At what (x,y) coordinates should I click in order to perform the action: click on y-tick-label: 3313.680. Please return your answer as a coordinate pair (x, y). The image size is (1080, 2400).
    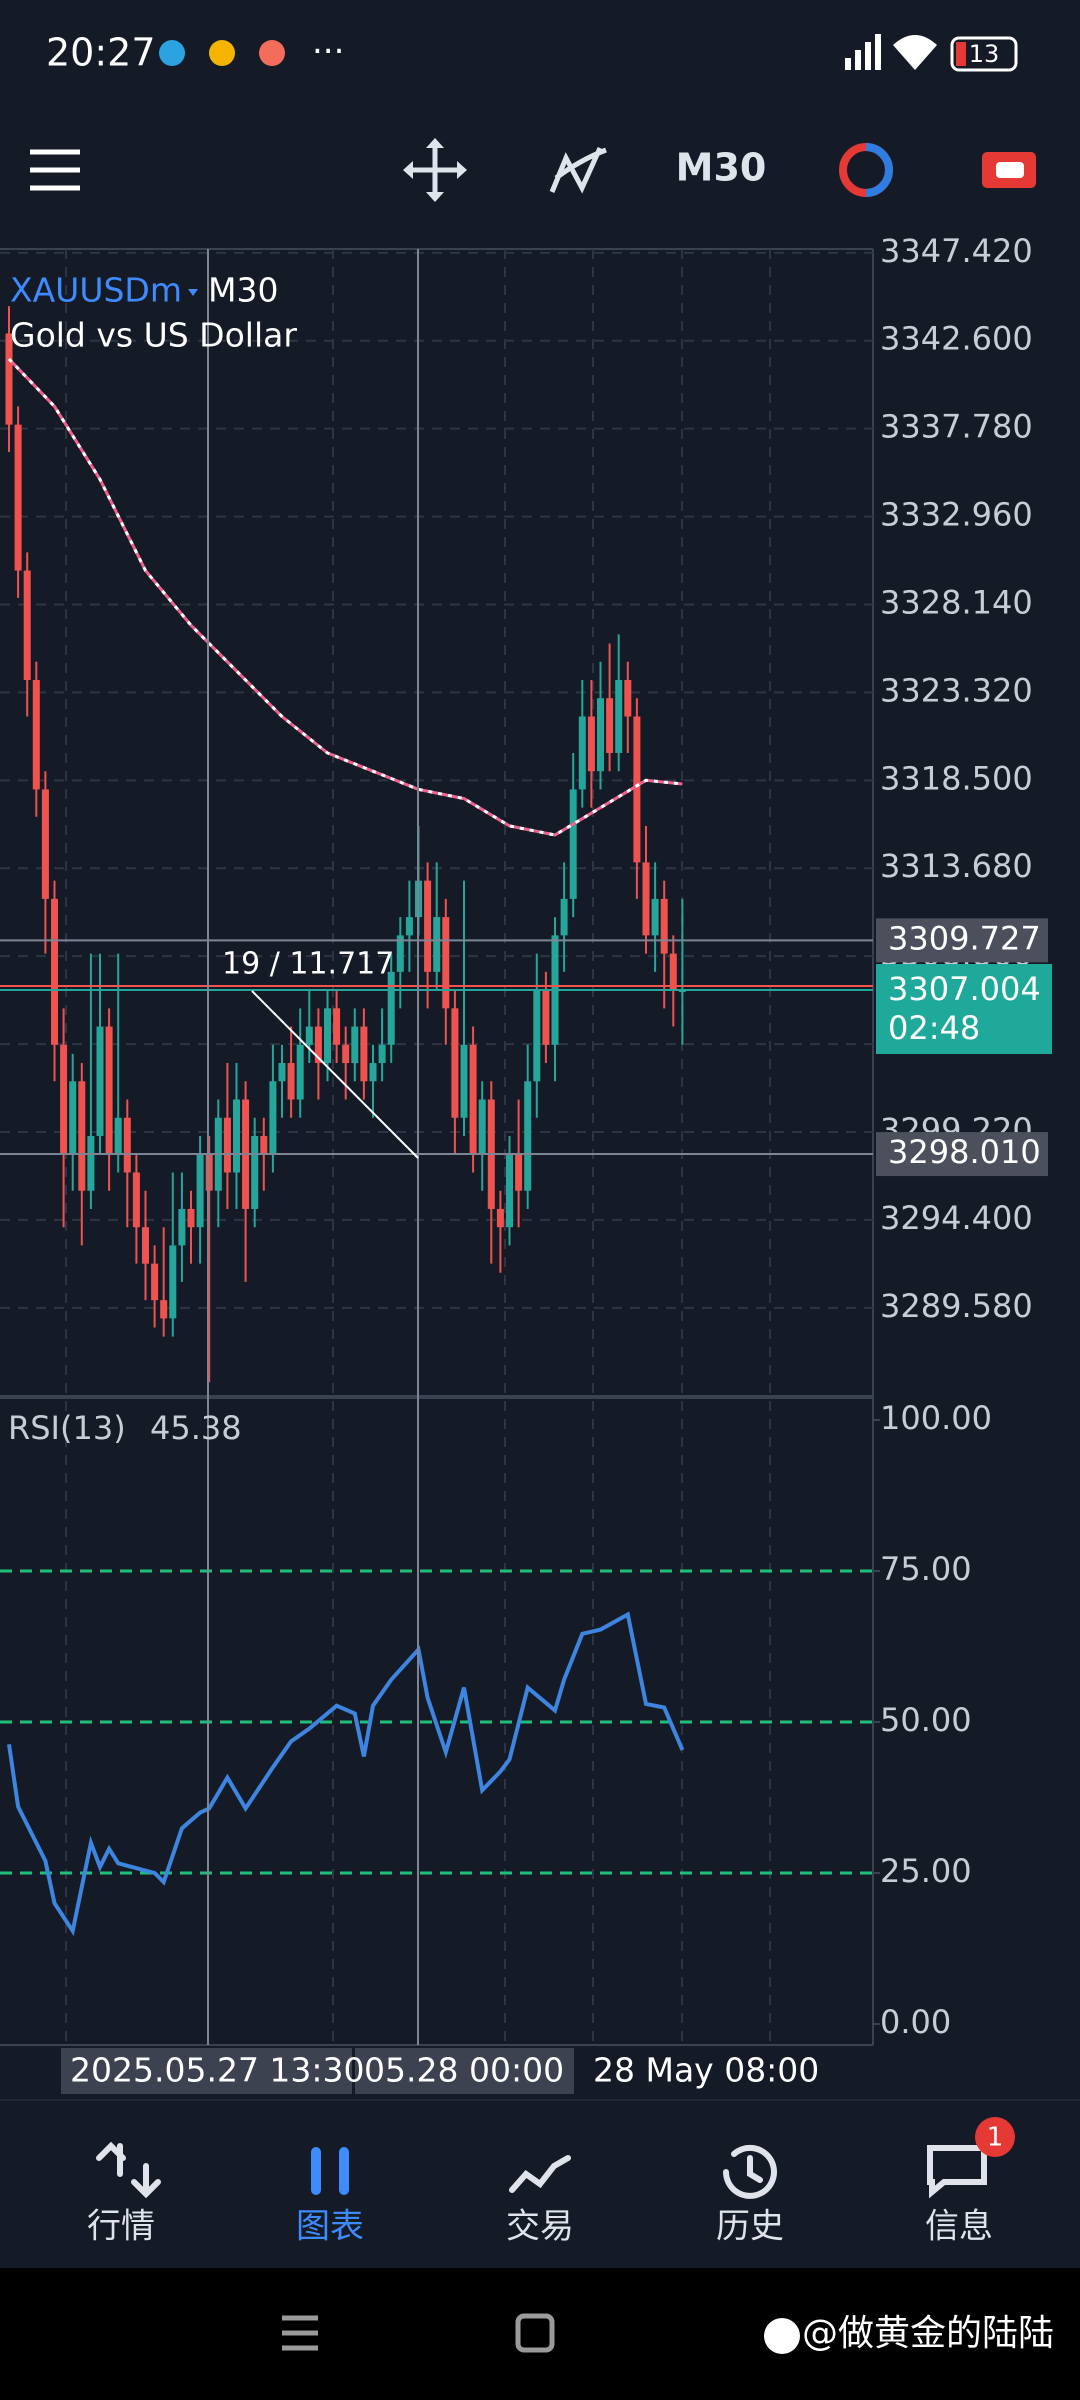
    Looking at the image, I should click on (956, 866).